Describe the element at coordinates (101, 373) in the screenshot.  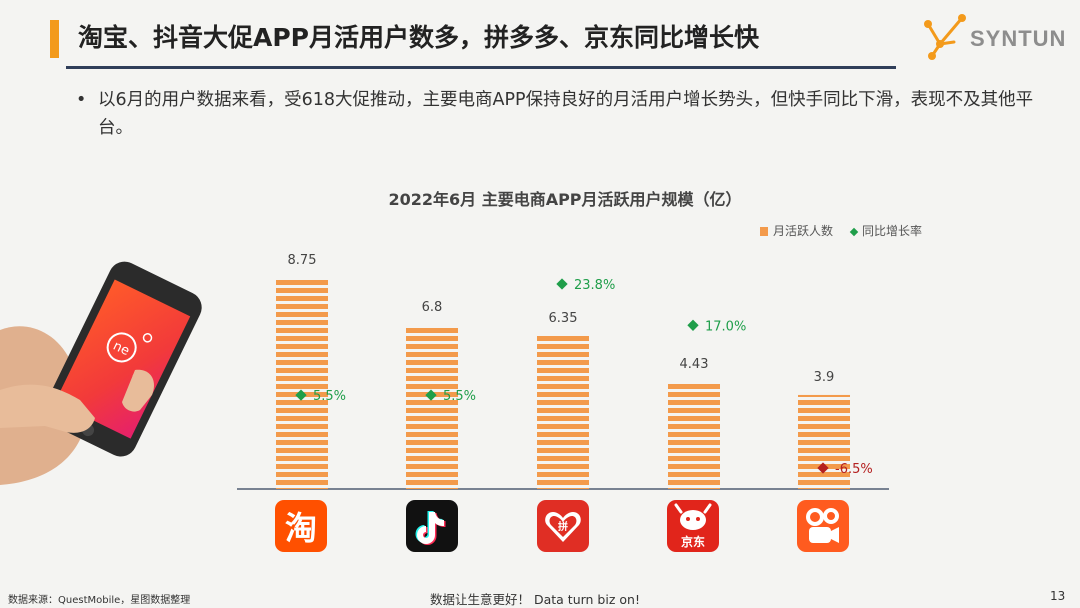
I see `phone-in-hand-illustration: ne` at that location.